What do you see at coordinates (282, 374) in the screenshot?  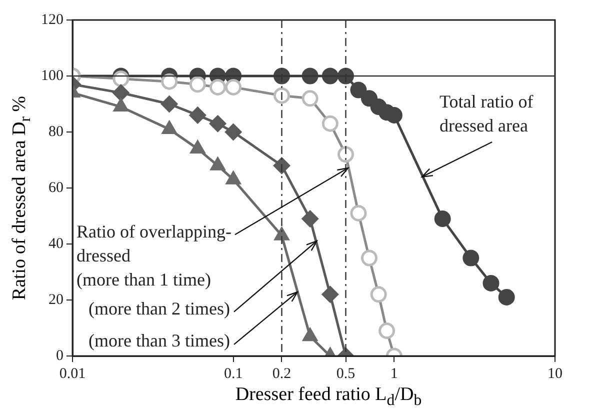 I see `x-tick-label: 0.2` at bounding box center [282, 374].